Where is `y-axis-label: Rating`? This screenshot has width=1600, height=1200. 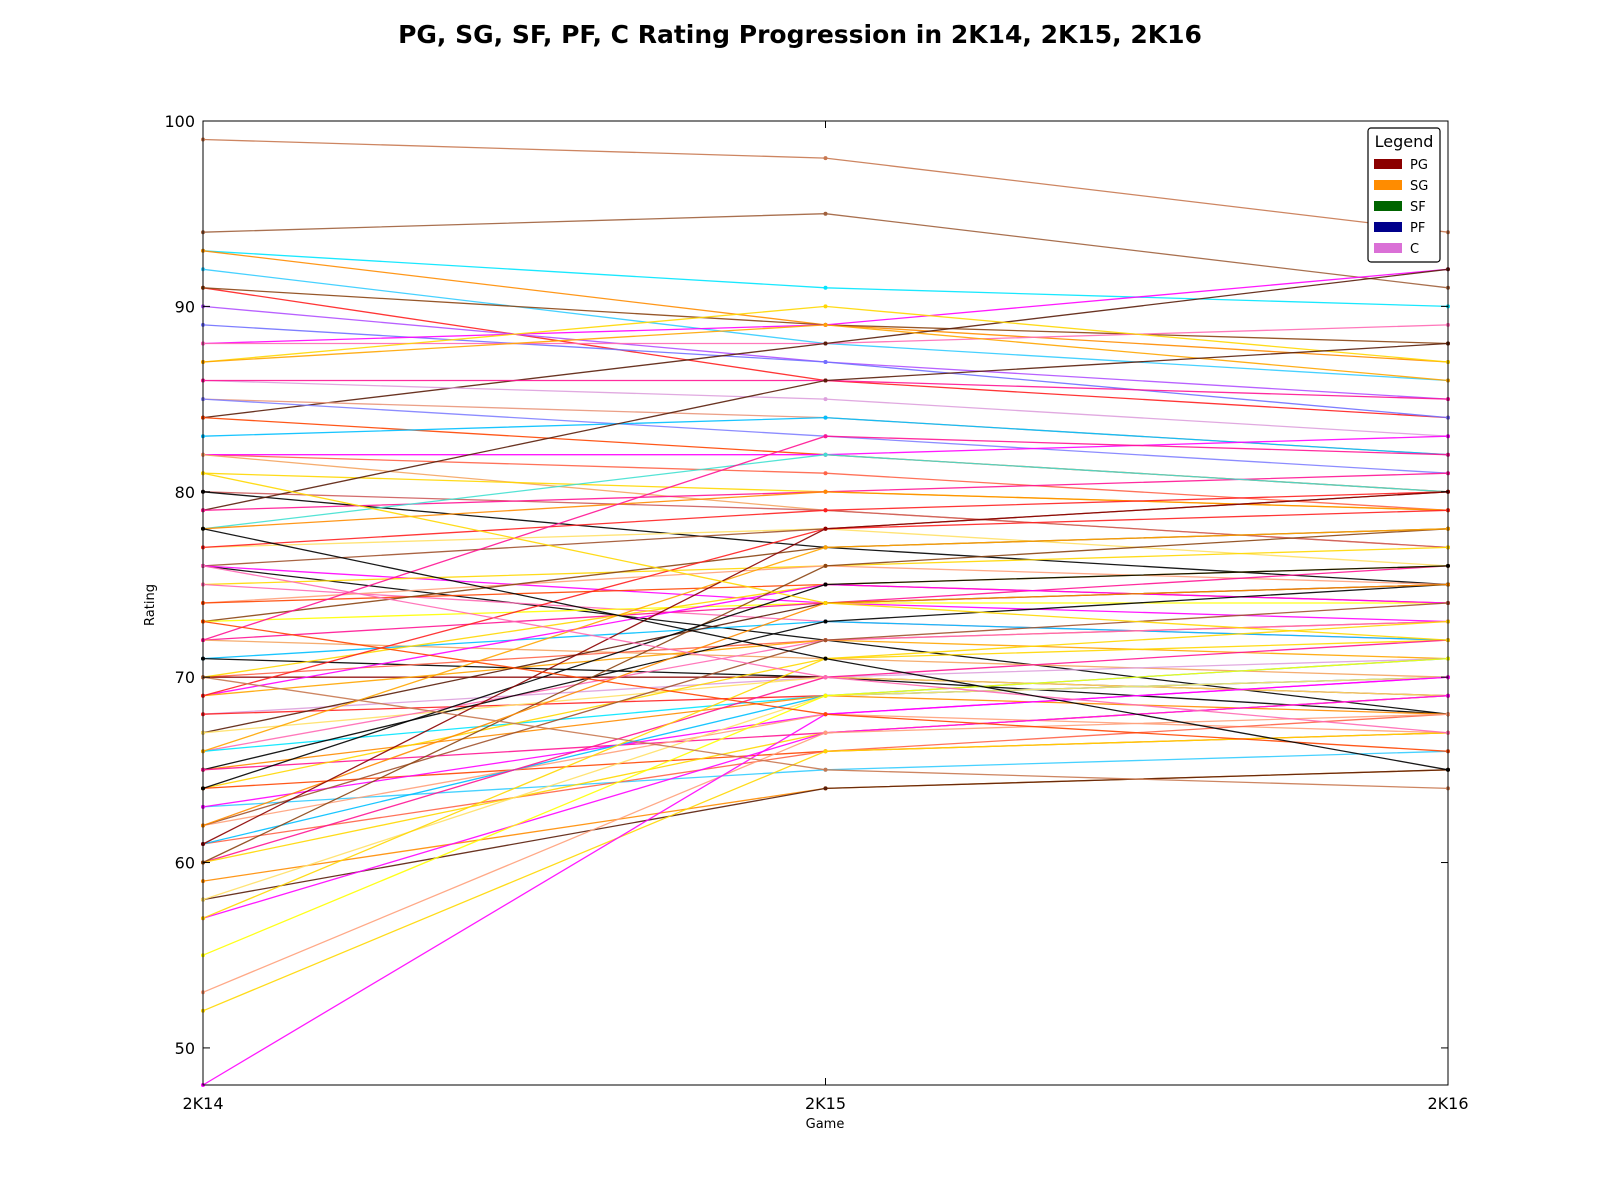
y-axis-label: Rating is located at coordinates (150, 605).